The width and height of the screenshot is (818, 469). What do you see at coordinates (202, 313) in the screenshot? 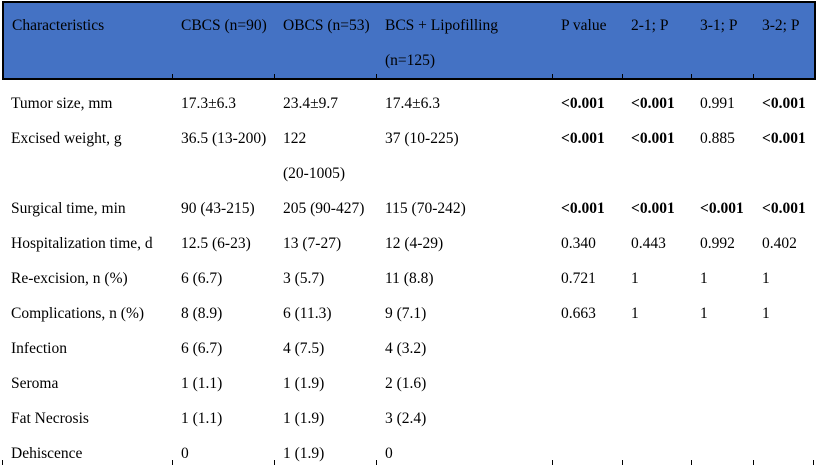
I see `data-cell: 8 (8.9)` at bounding box center [202, 313].